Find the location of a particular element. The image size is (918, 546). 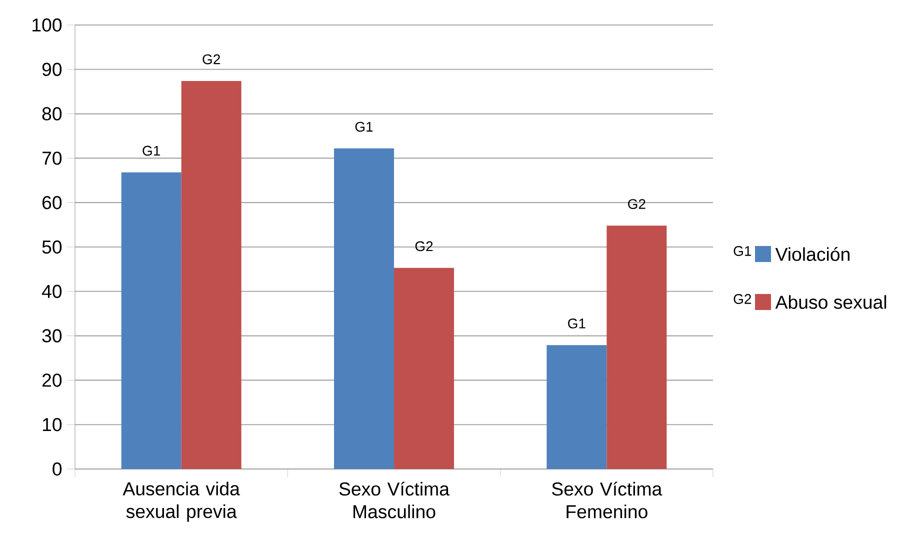

y-tick-label: 60 is located at coordinates (52, 203).